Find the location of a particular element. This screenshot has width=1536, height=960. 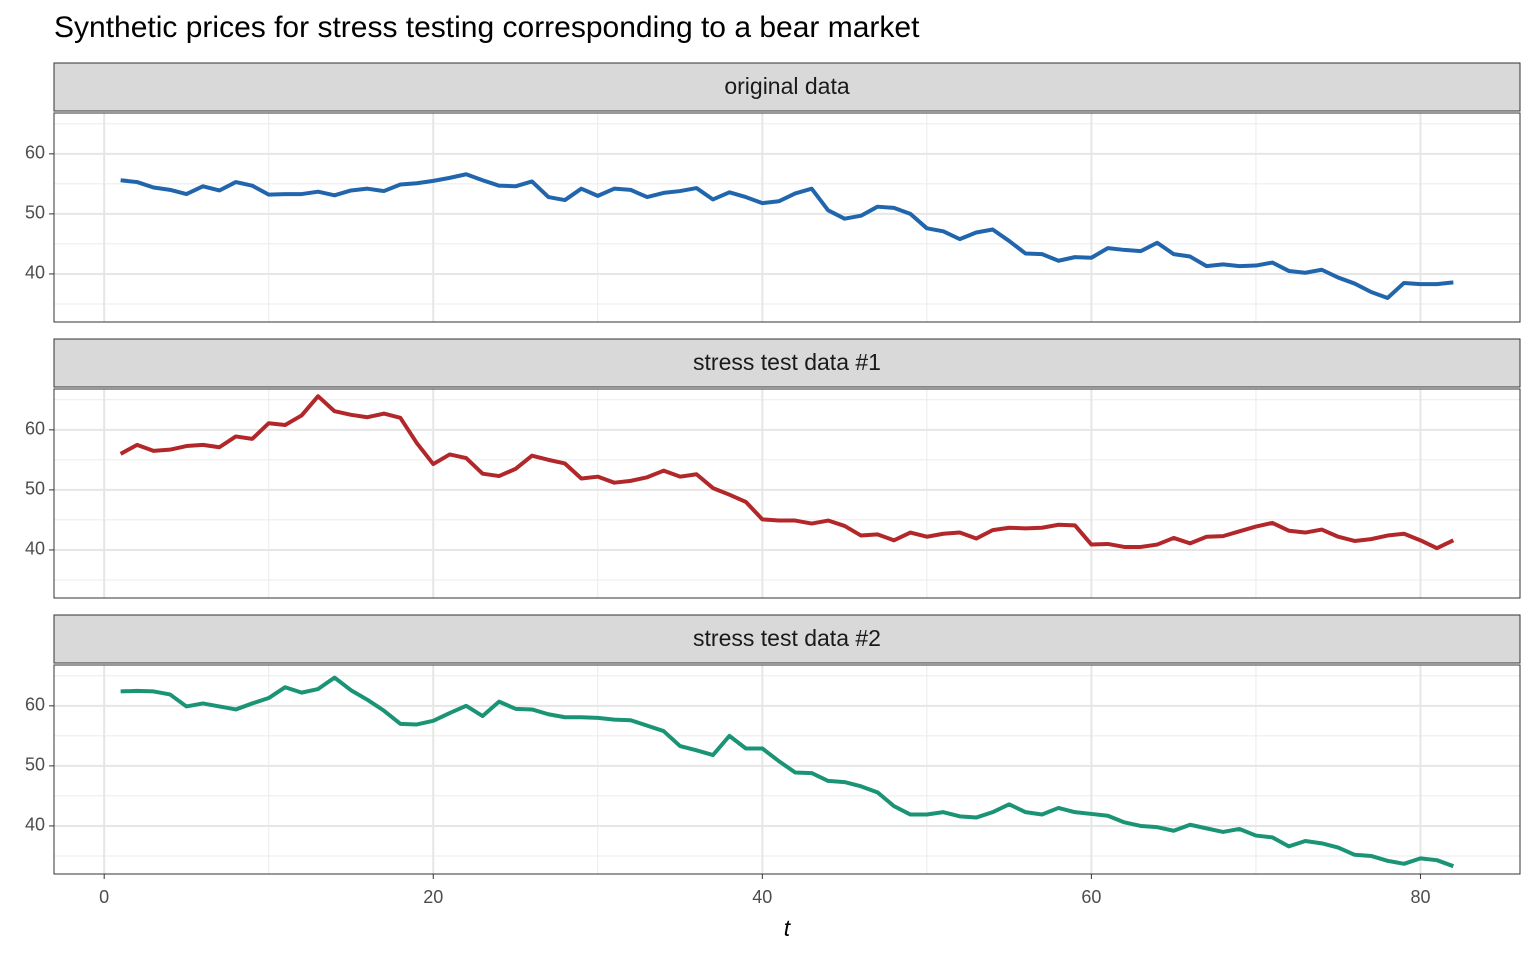

strip-title: stress test data #1 is located at coordinates (787, 362).